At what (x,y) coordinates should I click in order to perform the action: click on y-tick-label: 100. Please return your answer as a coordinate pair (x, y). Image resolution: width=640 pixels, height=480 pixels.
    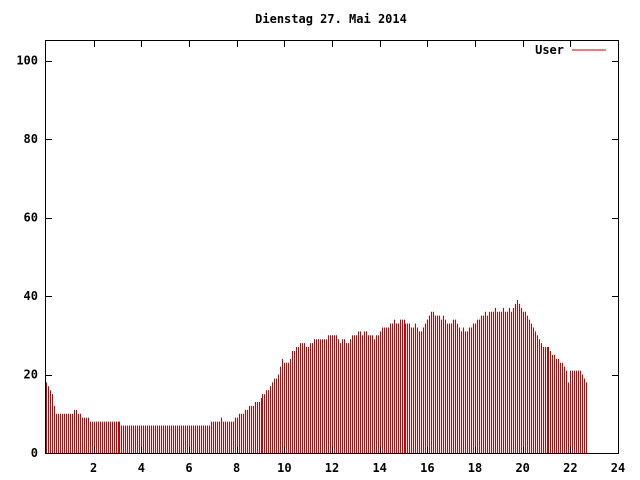
    Looking at the image, I should click on (27, 61).